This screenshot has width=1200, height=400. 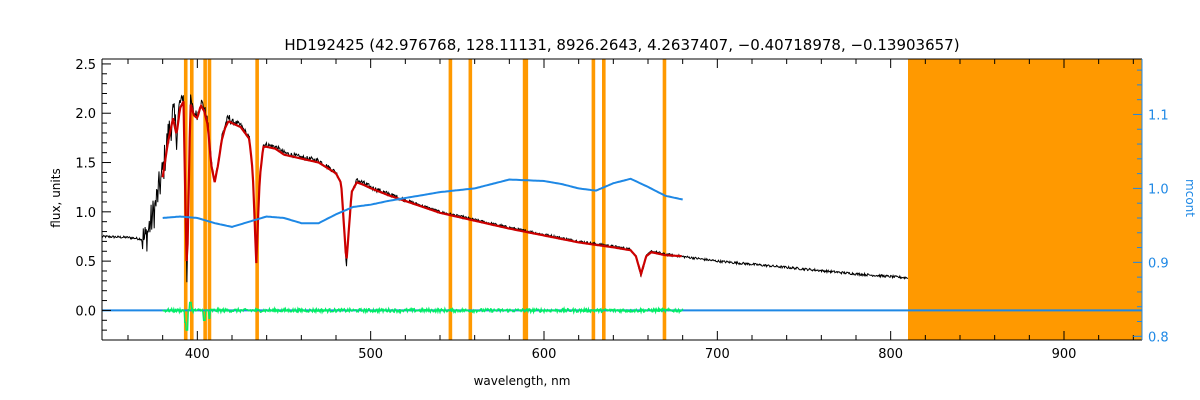 What do you see at coordinates (85, 65) in the screenshot?
I see `y-tick-label: 2.5` at bounding box center [85, 65].